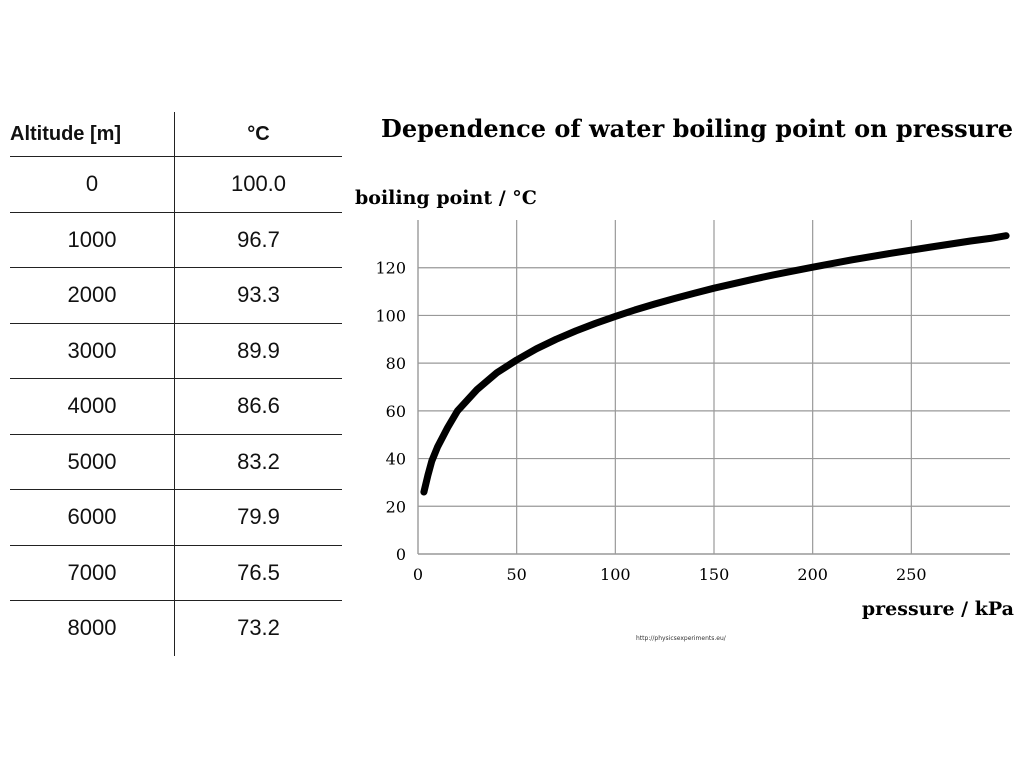 The width and height of the screenshot is (1024, 770). I want to click on x-tick-label: 150, so click(714, 574).